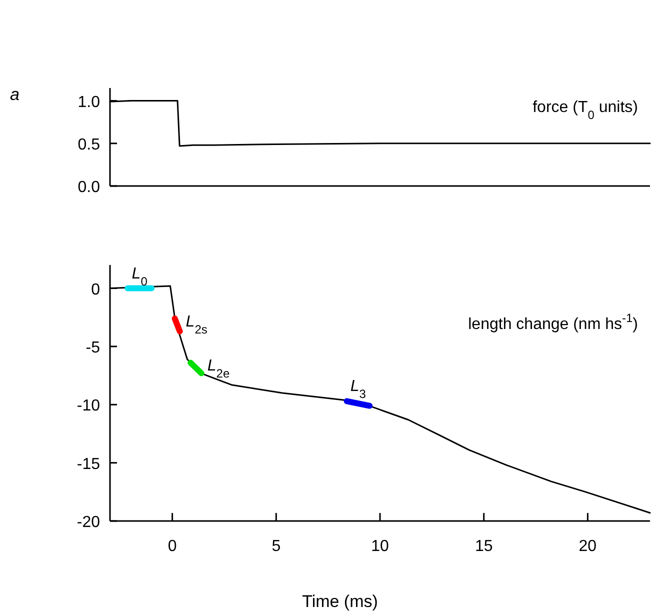 This screenshot has height=614, width=652. Describe the element at coordinates (93, 347) in the screenshot. I see `y-tick-label: -5` at that location.